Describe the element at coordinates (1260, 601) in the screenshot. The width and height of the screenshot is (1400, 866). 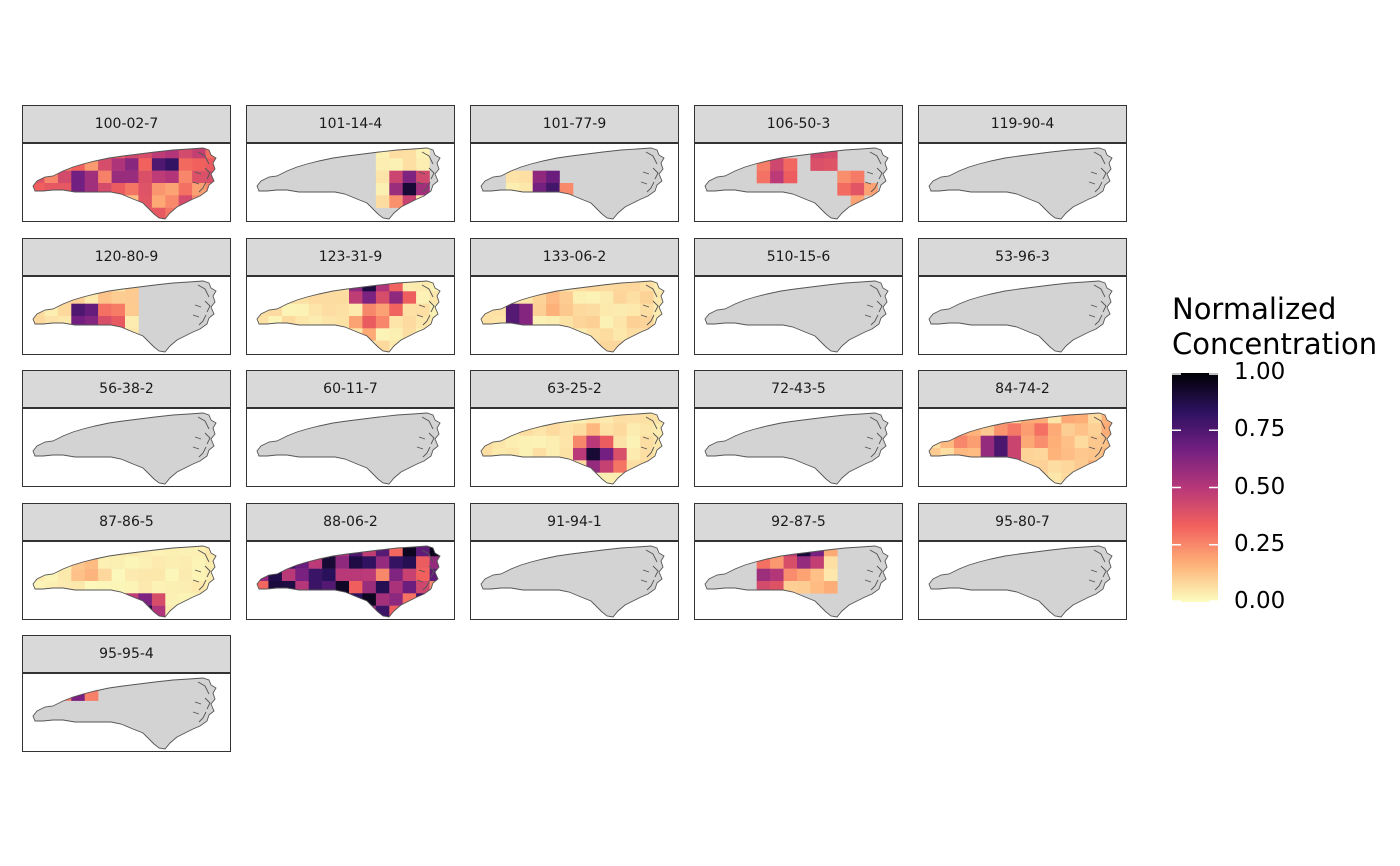
I see `legend-tick-label: 0.00` at that location.